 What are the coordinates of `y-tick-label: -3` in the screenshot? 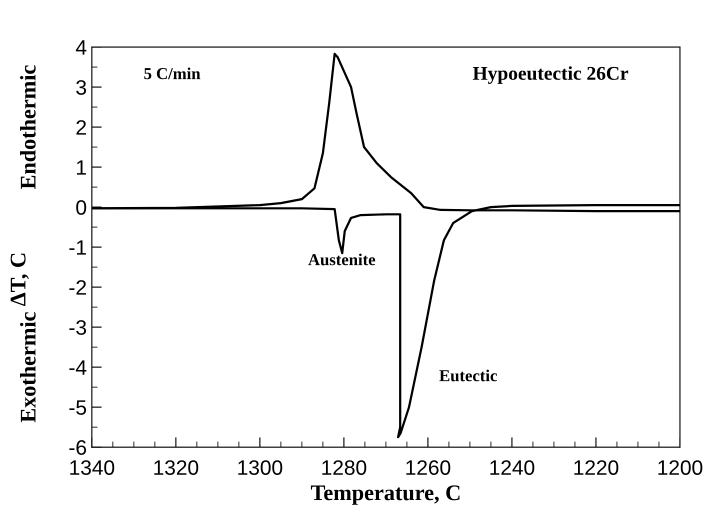 It's located at (77, 327).